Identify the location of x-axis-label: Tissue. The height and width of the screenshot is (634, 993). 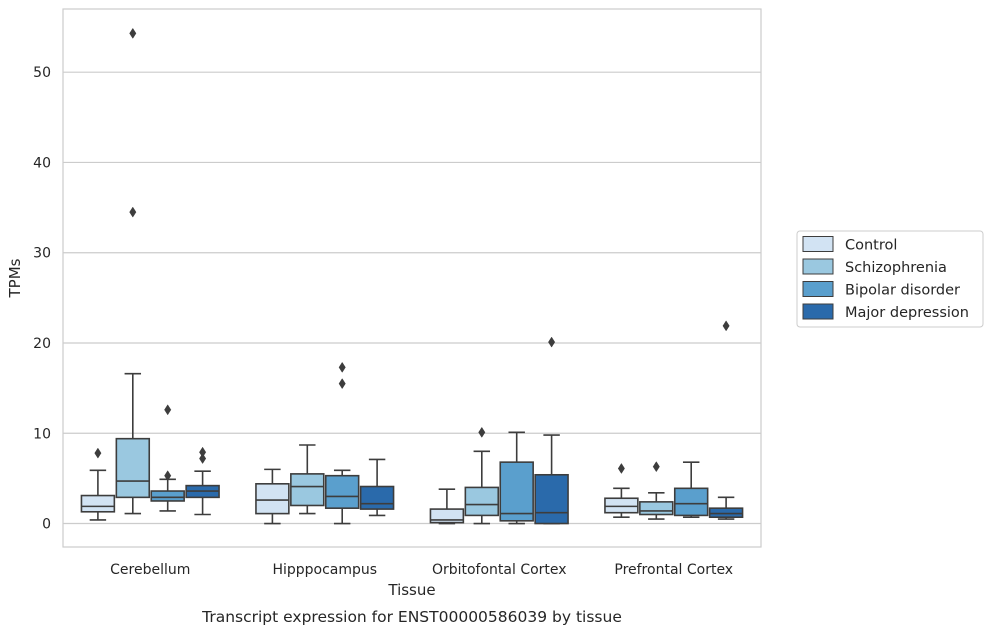
(411, 590).